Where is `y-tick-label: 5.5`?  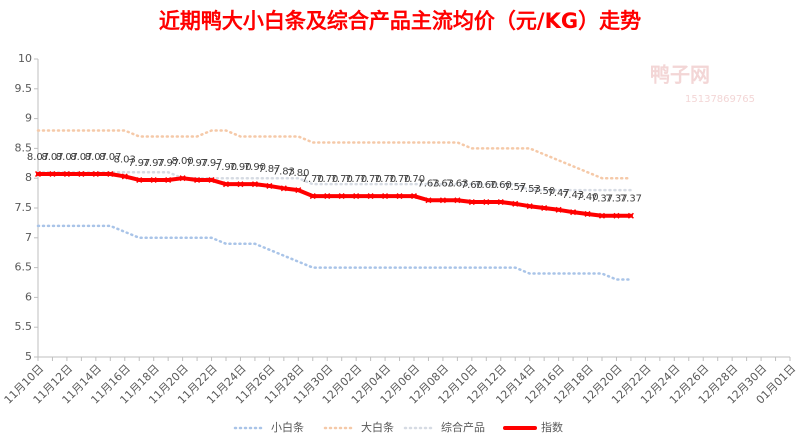 y-tick-label: 5.5 is located at coordinates (24, 326).